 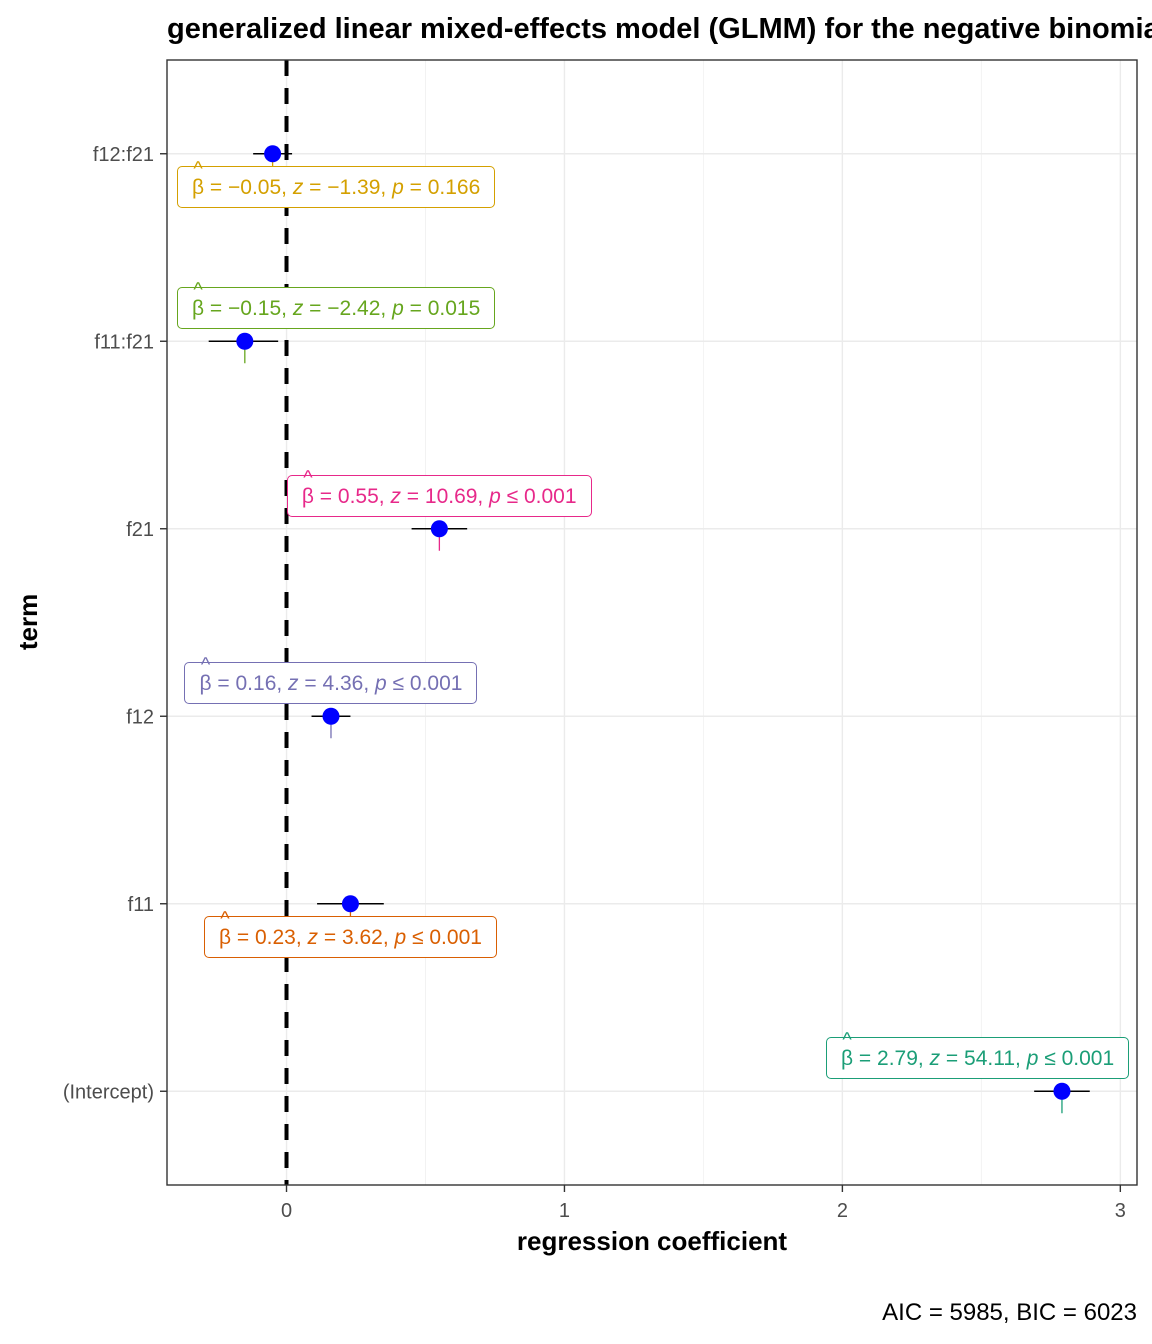 I want to click on stat-label: β ^ = 0.55, z = 10.69, p ≤ 0.001, so click(x=439, y=491).